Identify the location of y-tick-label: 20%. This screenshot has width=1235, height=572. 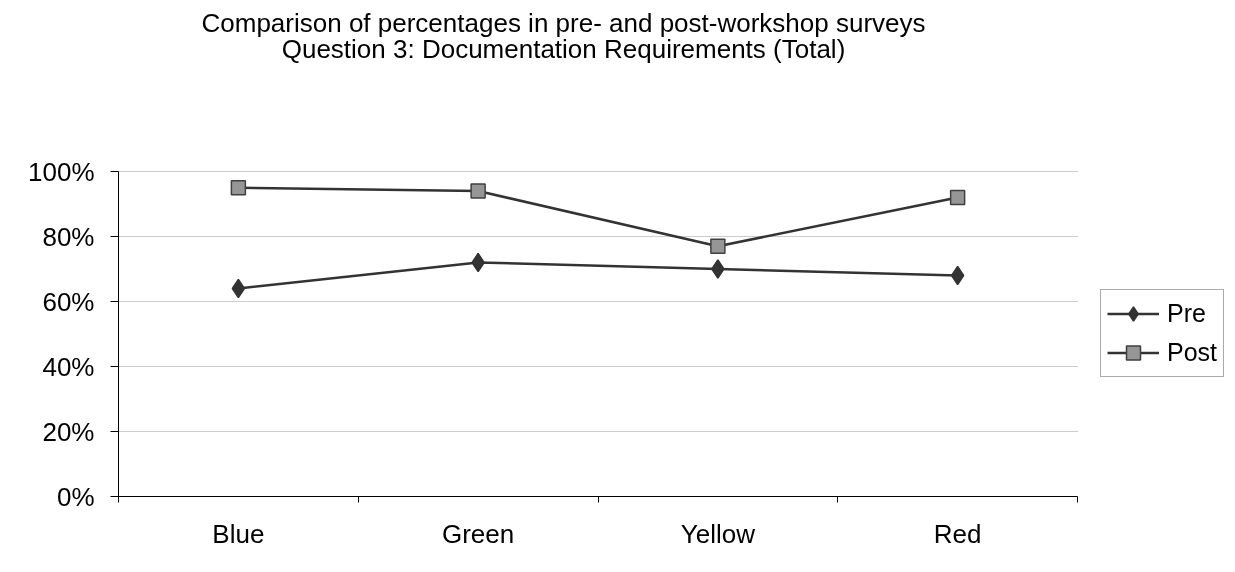
(68, 431).